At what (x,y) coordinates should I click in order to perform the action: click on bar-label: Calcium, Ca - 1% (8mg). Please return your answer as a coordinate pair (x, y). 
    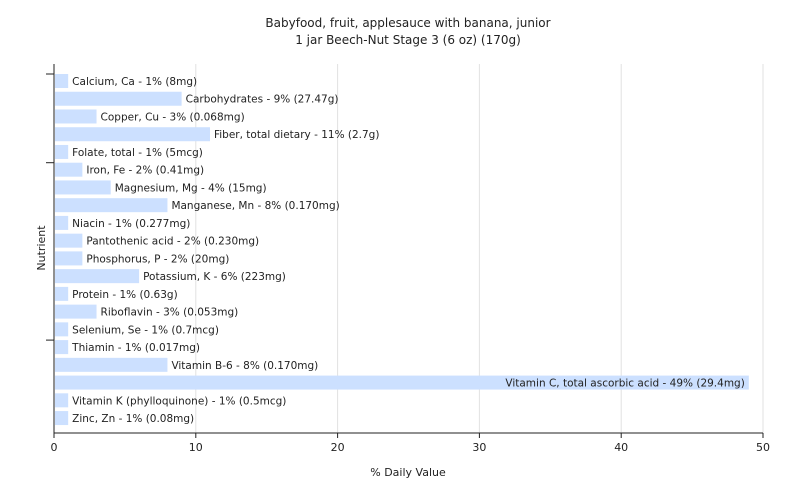
    Looking at the image, I should click on (134, 82).